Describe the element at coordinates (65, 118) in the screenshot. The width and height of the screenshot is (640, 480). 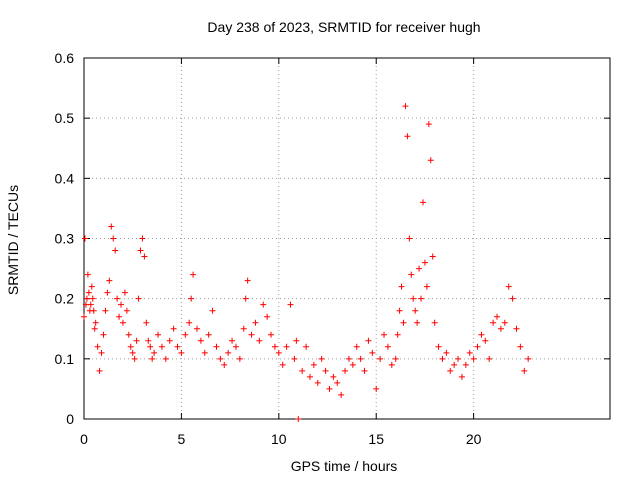
I see `y-tick-label: 0.5` at that location.